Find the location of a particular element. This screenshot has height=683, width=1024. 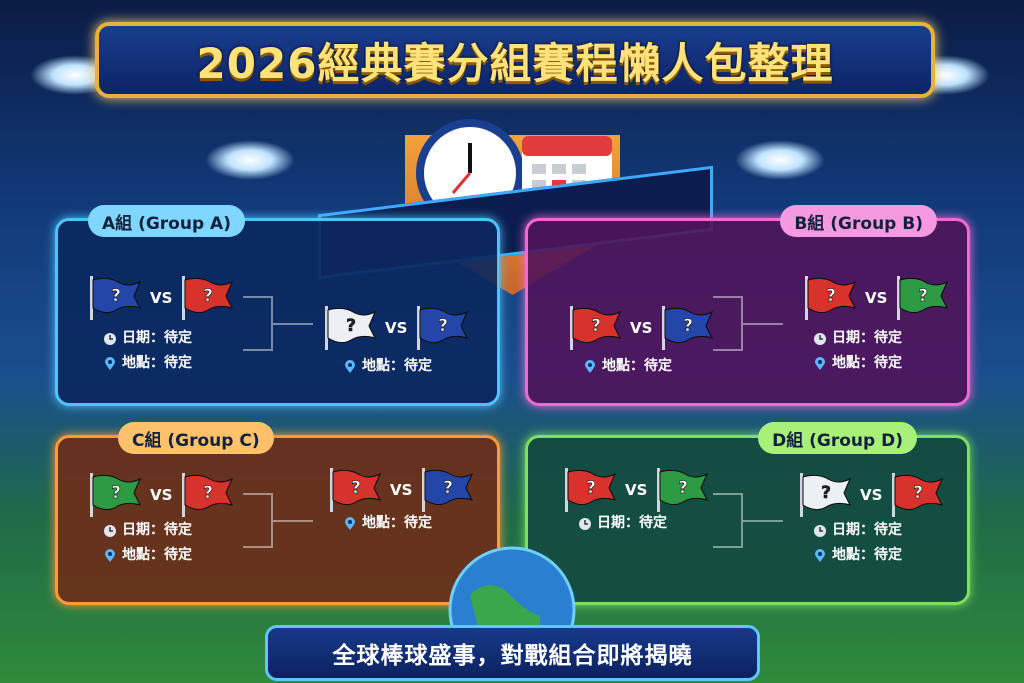

group-label: C組 (Group C) is located at coordinates (196, 438).